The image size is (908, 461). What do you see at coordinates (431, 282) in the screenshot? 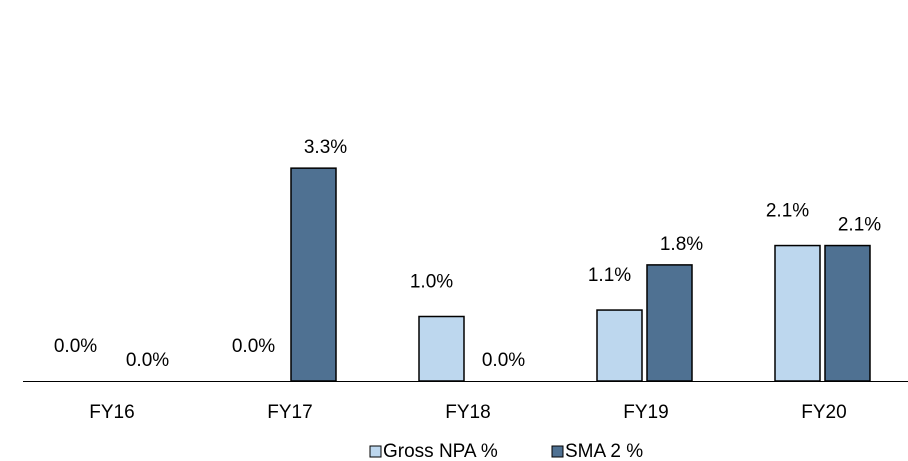
I see `data-label: 1.0%` at bounding box center [431, 282].